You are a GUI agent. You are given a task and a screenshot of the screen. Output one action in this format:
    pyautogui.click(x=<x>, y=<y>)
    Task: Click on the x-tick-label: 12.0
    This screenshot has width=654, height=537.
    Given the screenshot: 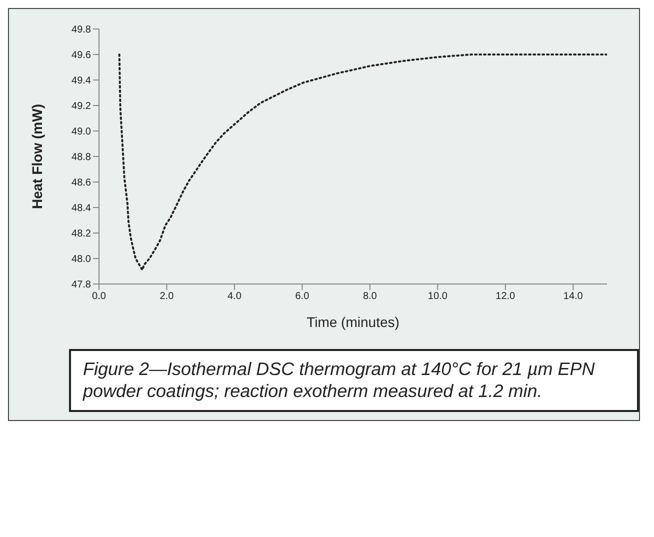 What is the action you would take?
    pyautogui.click(x=506, y=296)
    